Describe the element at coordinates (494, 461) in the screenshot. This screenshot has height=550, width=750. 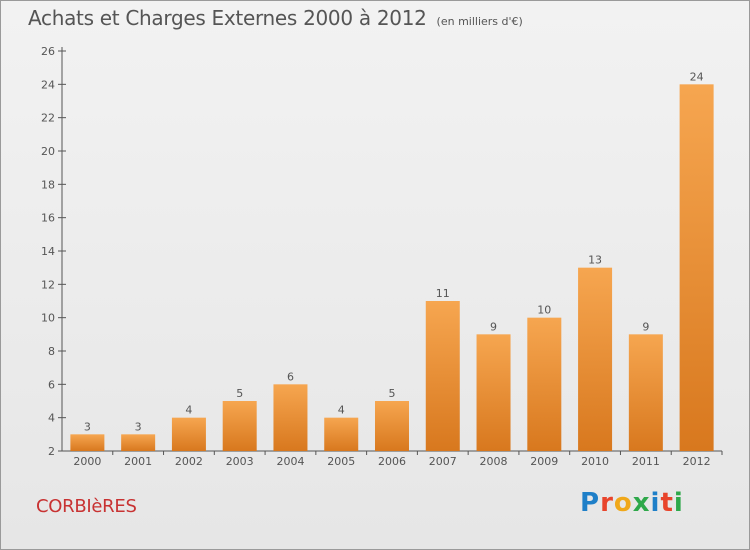
I see `x-tick-label: 2008` at that location.